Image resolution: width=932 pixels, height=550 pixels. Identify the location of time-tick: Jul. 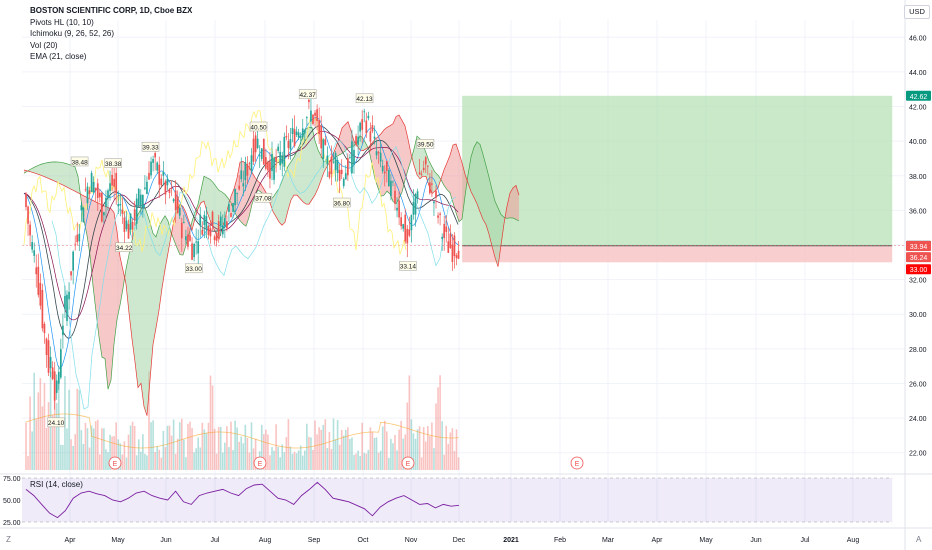
(805, 540).